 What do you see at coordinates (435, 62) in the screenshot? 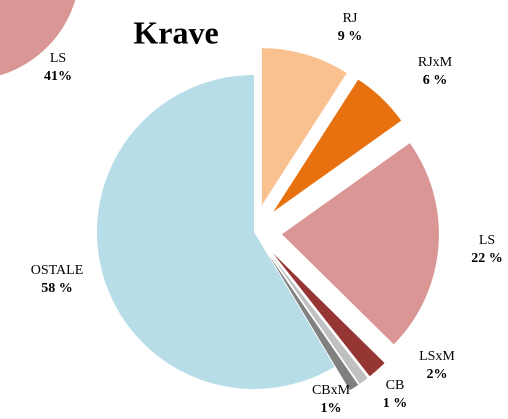
I see `slice-label: RJxM` at bounding box center [435, 62].